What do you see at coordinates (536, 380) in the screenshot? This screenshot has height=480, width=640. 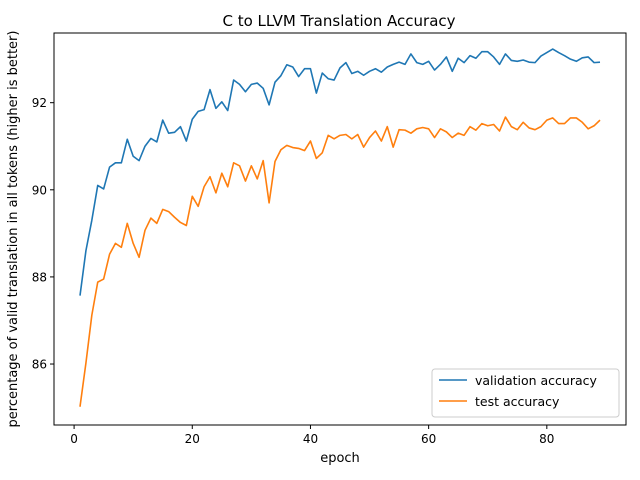 I see `legend-label-validation: validation accuracy` at bounding box center [536, 380].